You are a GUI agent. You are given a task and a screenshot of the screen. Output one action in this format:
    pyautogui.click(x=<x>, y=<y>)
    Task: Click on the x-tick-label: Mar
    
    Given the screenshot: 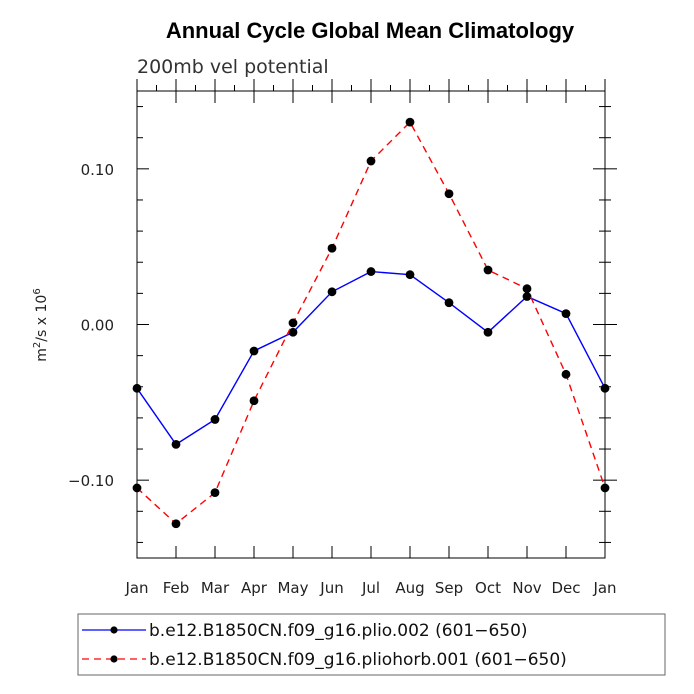 What is the action you would take?
    pyautogui.click(x=215, y=588)
    